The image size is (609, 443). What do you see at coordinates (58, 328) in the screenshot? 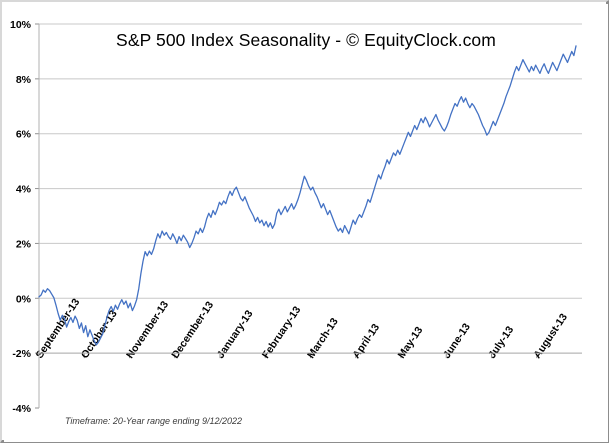
I see `x-axis-tick-label: September-13` at bounding box center [58, 328].